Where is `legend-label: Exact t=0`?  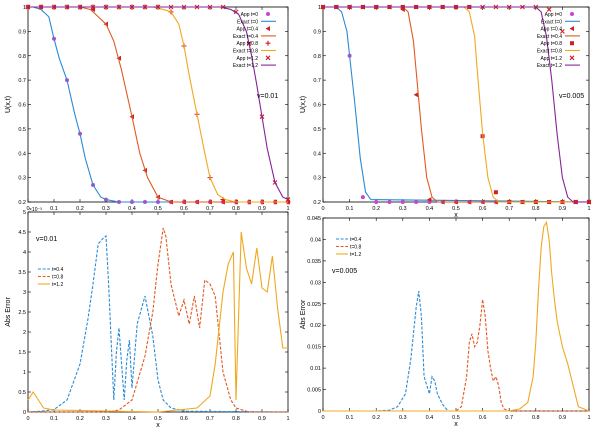 legend-label: Exact t=0 is located at coordinates (551, 22).